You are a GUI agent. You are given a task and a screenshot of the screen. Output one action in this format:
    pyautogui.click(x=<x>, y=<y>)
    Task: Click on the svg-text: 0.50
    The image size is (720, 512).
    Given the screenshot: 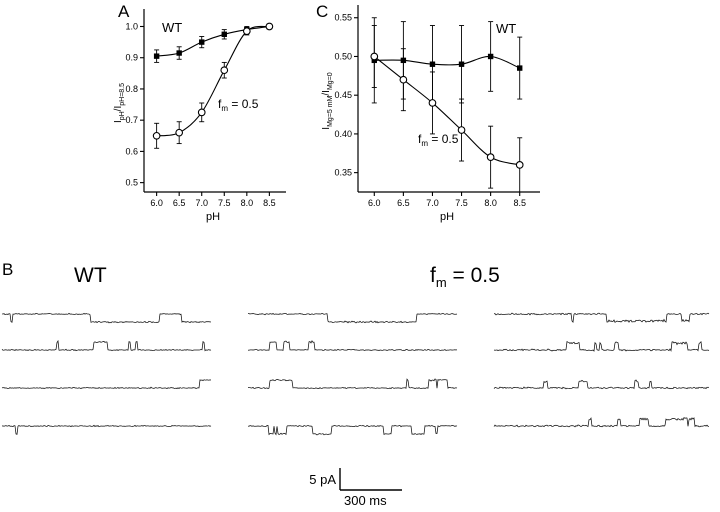 What is the action you would take?
    pyautogui.click(x=343, y=56)
    